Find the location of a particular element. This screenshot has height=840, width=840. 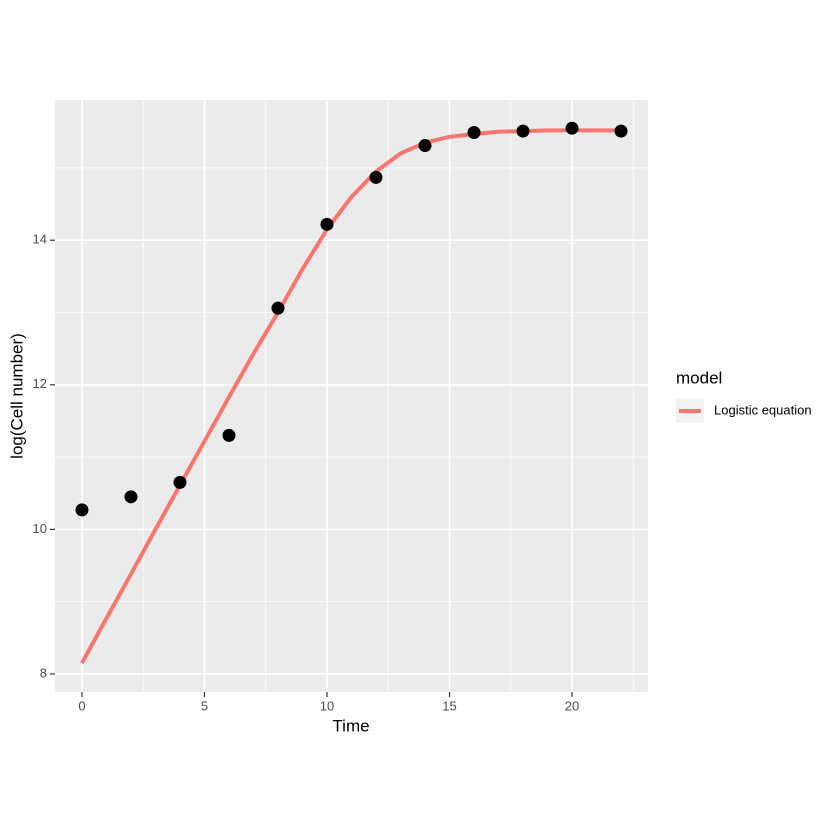

x-tick-label: 5 is located at coordinates (204, 705).